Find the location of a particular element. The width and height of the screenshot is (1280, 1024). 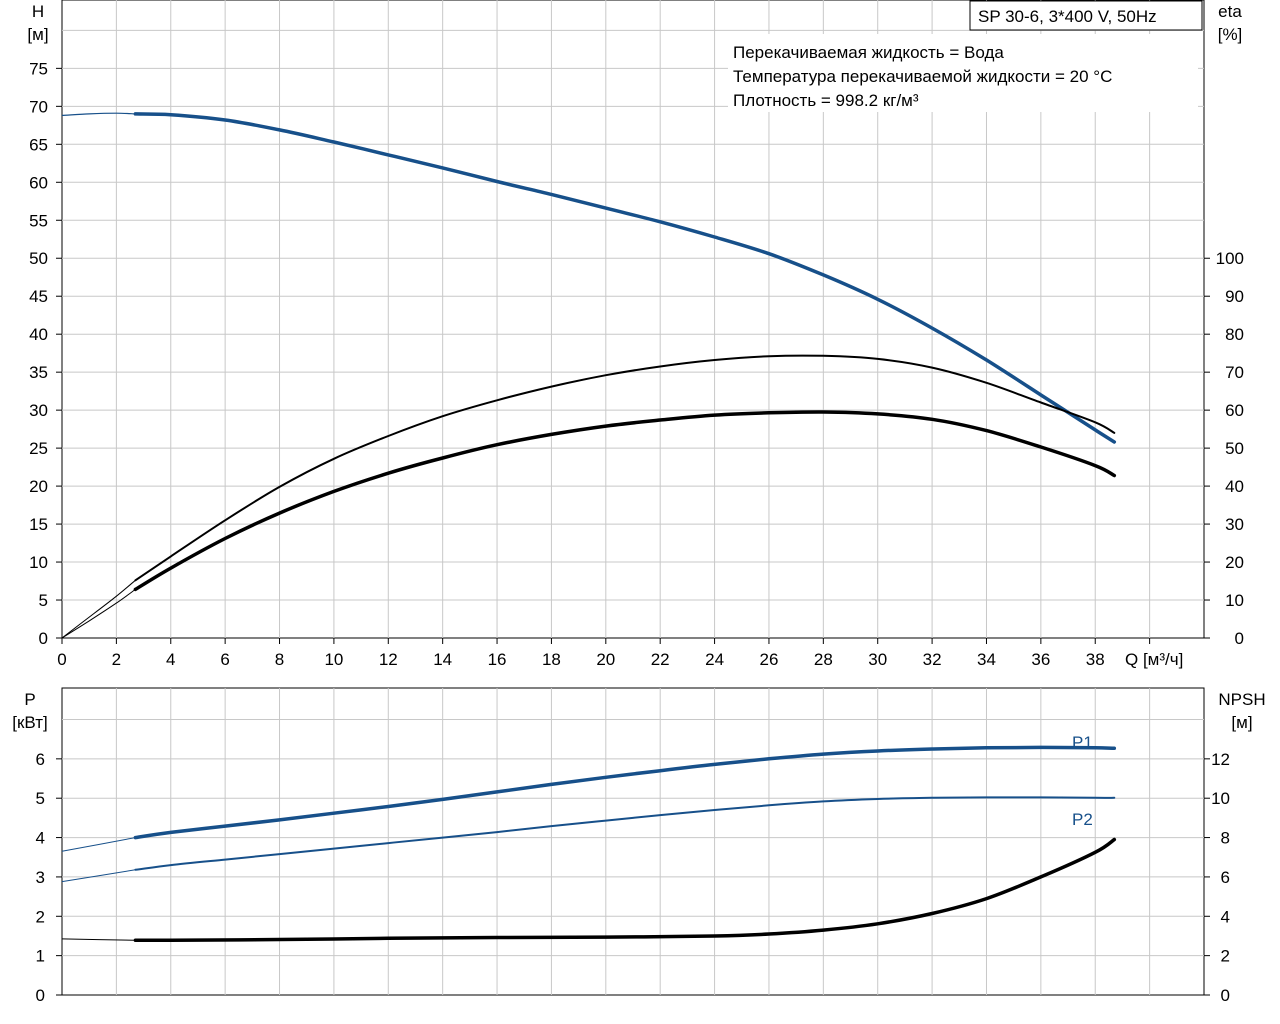

note-liquid: Перекачиваемая жидкость = Вода is located at coordinates (868, 52).